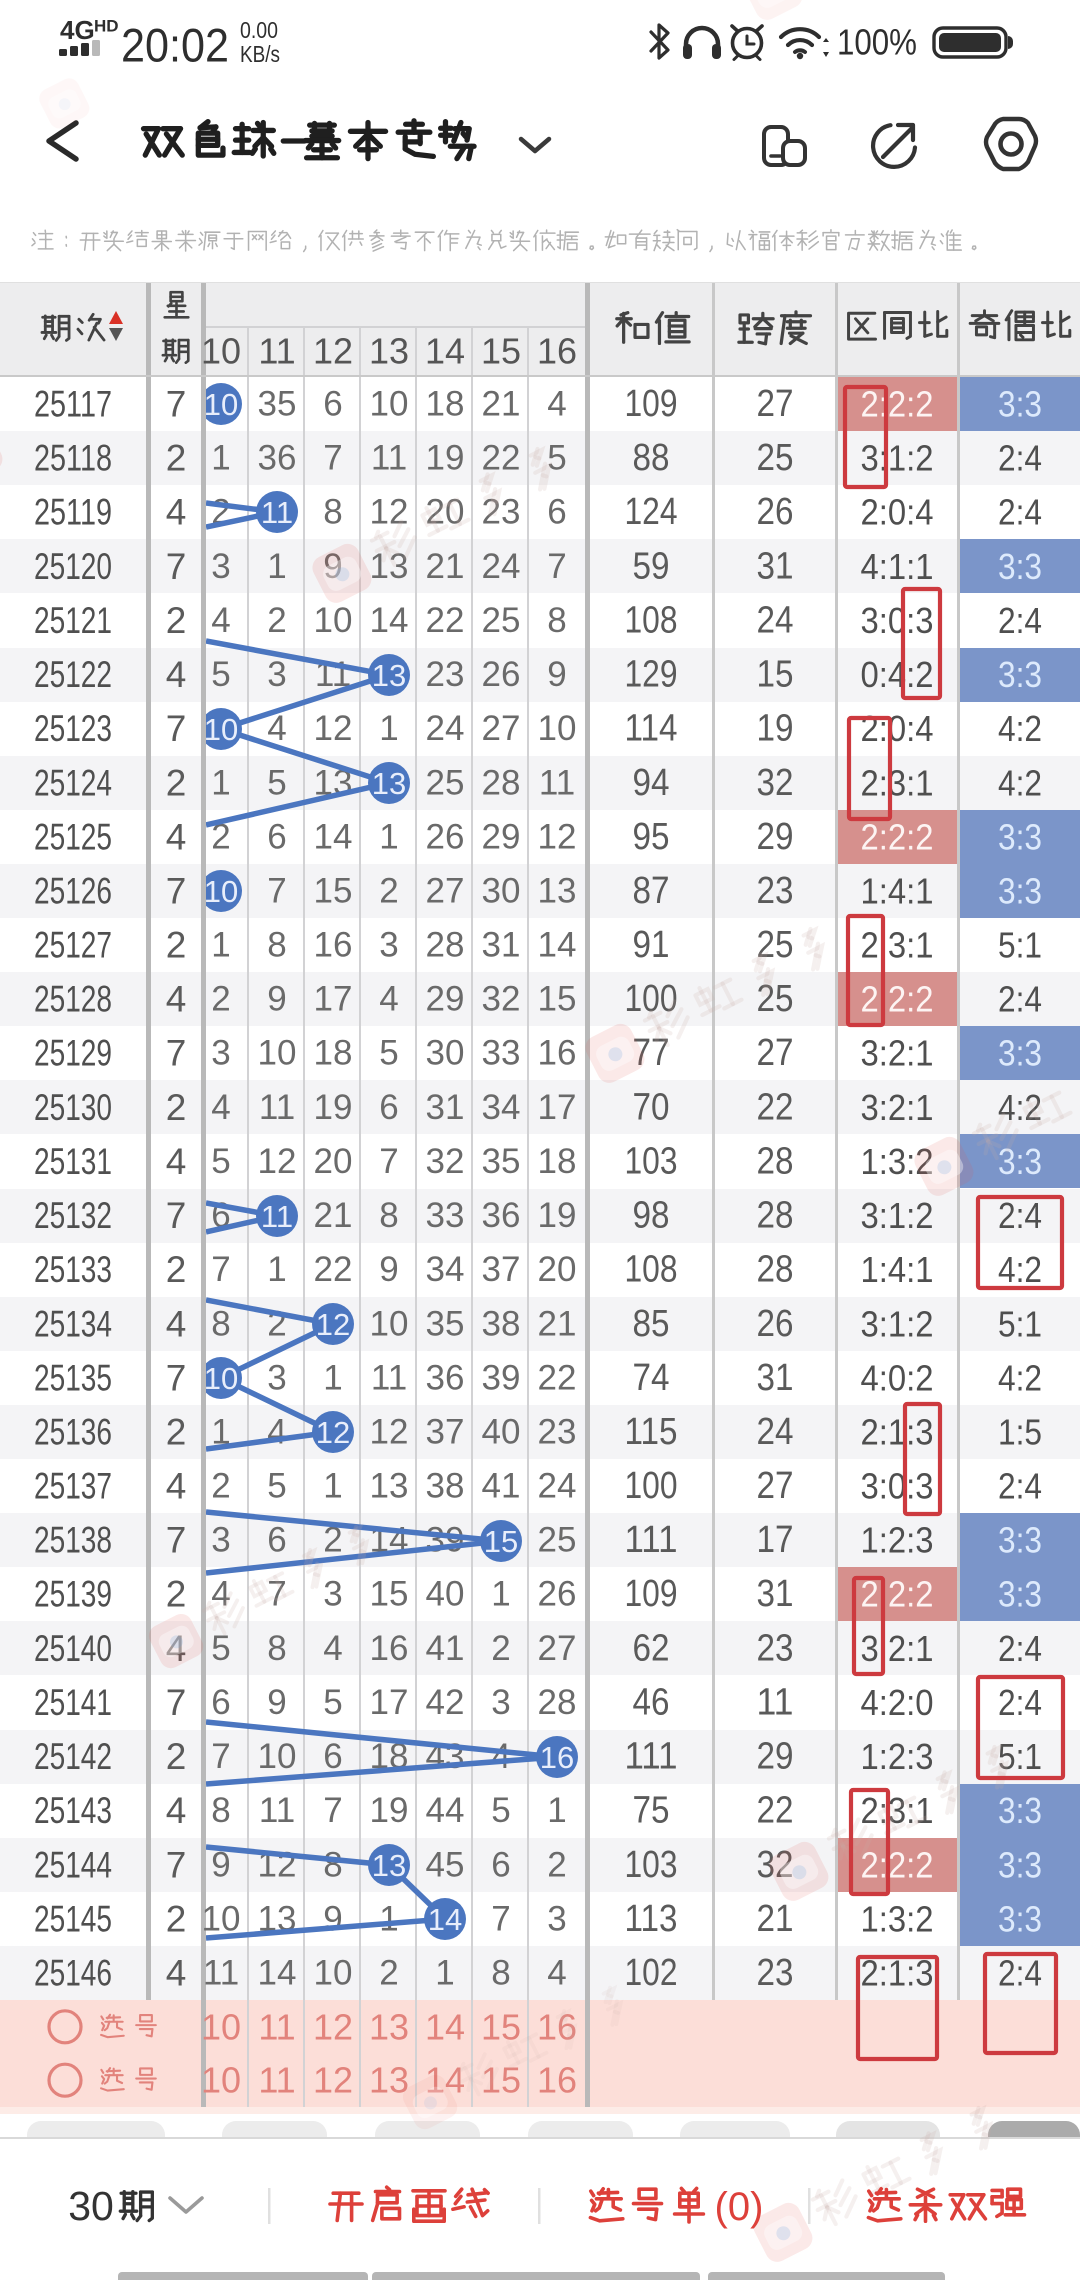 This screenshot has height=2280, width=1080. What do you see at coordinates (1020, 1269) in the screenshot?
I see `svg-text: 4:2` at bounding box center [1020, 1269].